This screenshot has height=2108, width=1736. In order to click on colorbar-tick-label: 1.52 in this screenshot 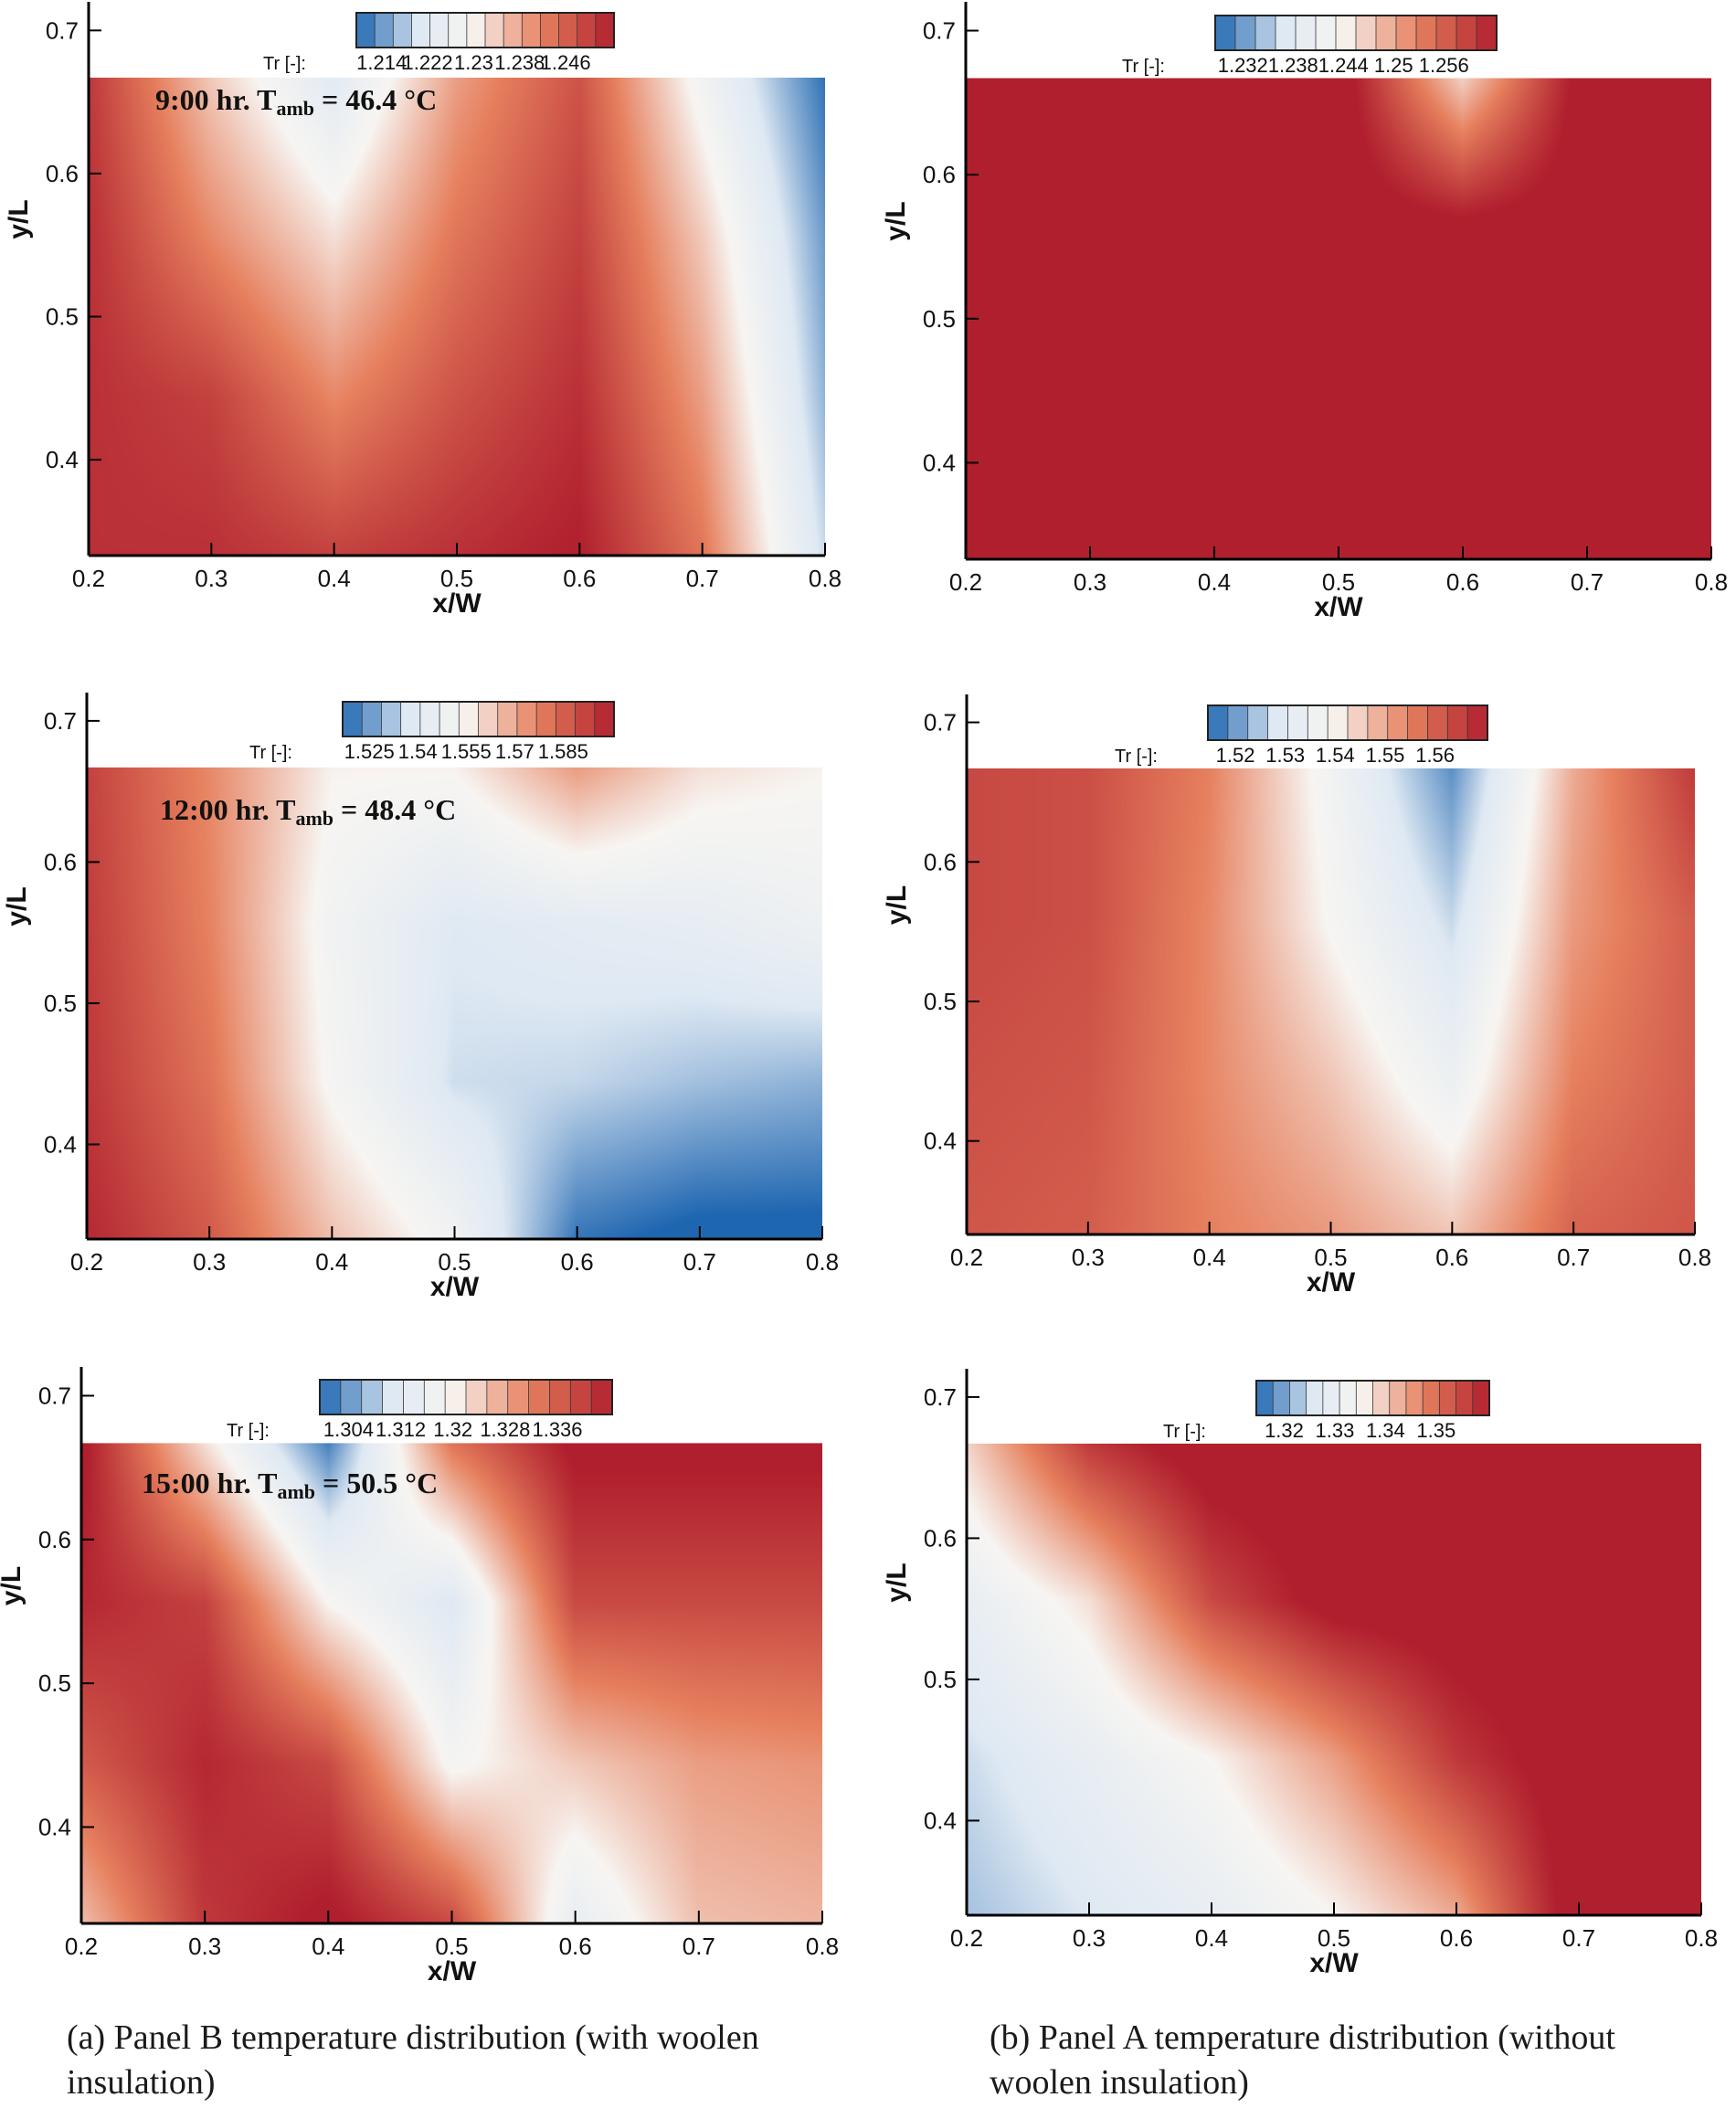, I will do `click(1235, 755)`.